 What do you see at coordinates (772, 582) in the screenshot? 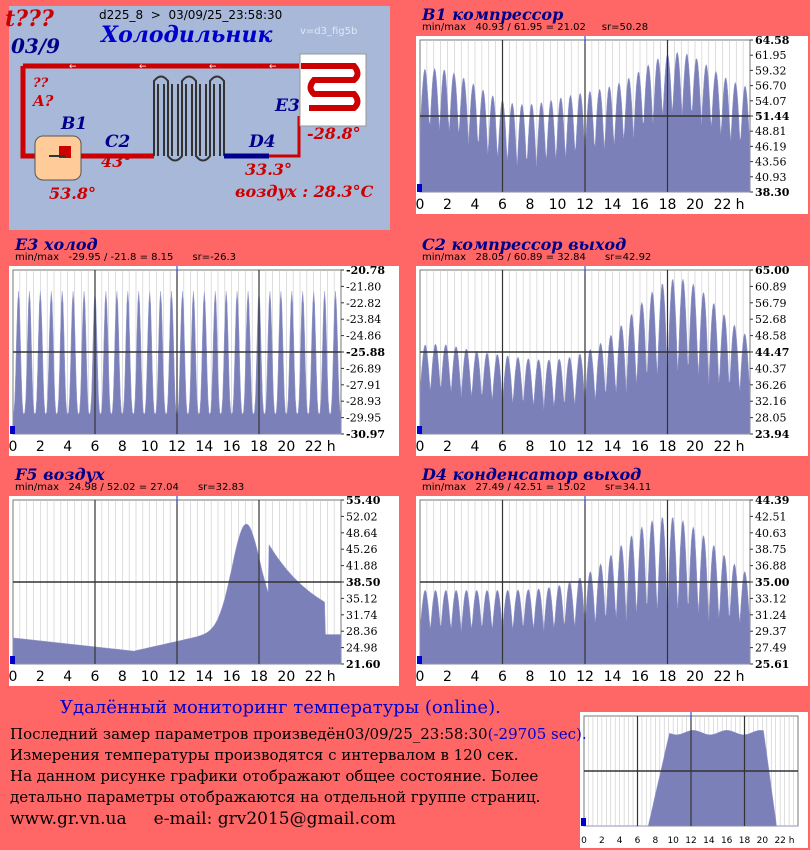
I see `y-tick-label: 35.00` at bounding box center [772, 582].